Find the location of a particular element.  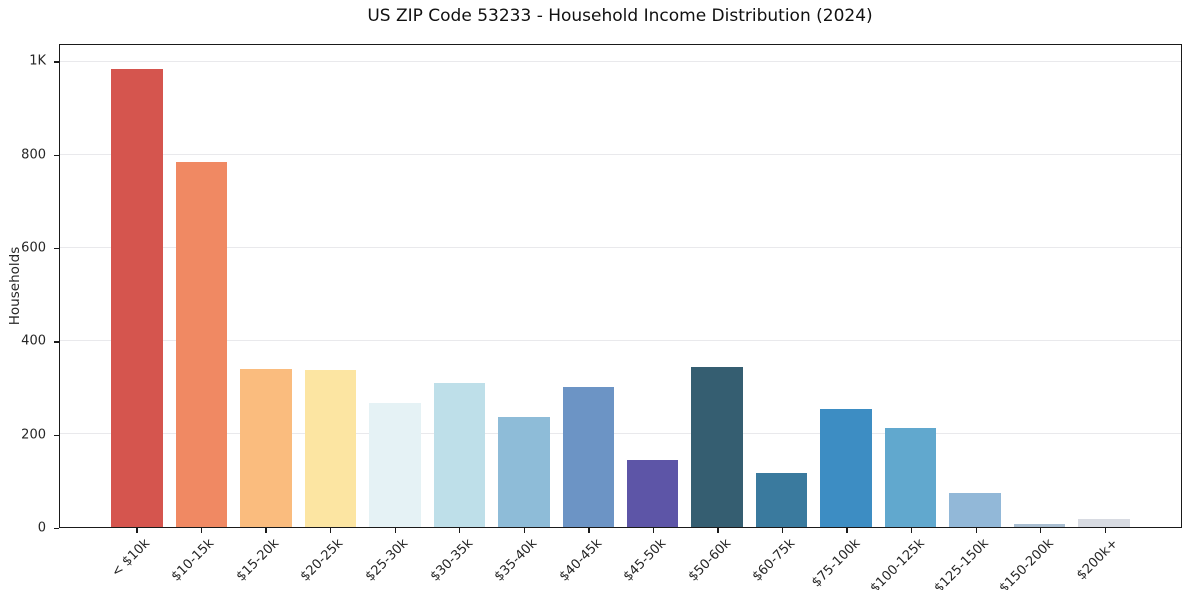

y-tick-label: 400 is located at coordinates (33, 341).